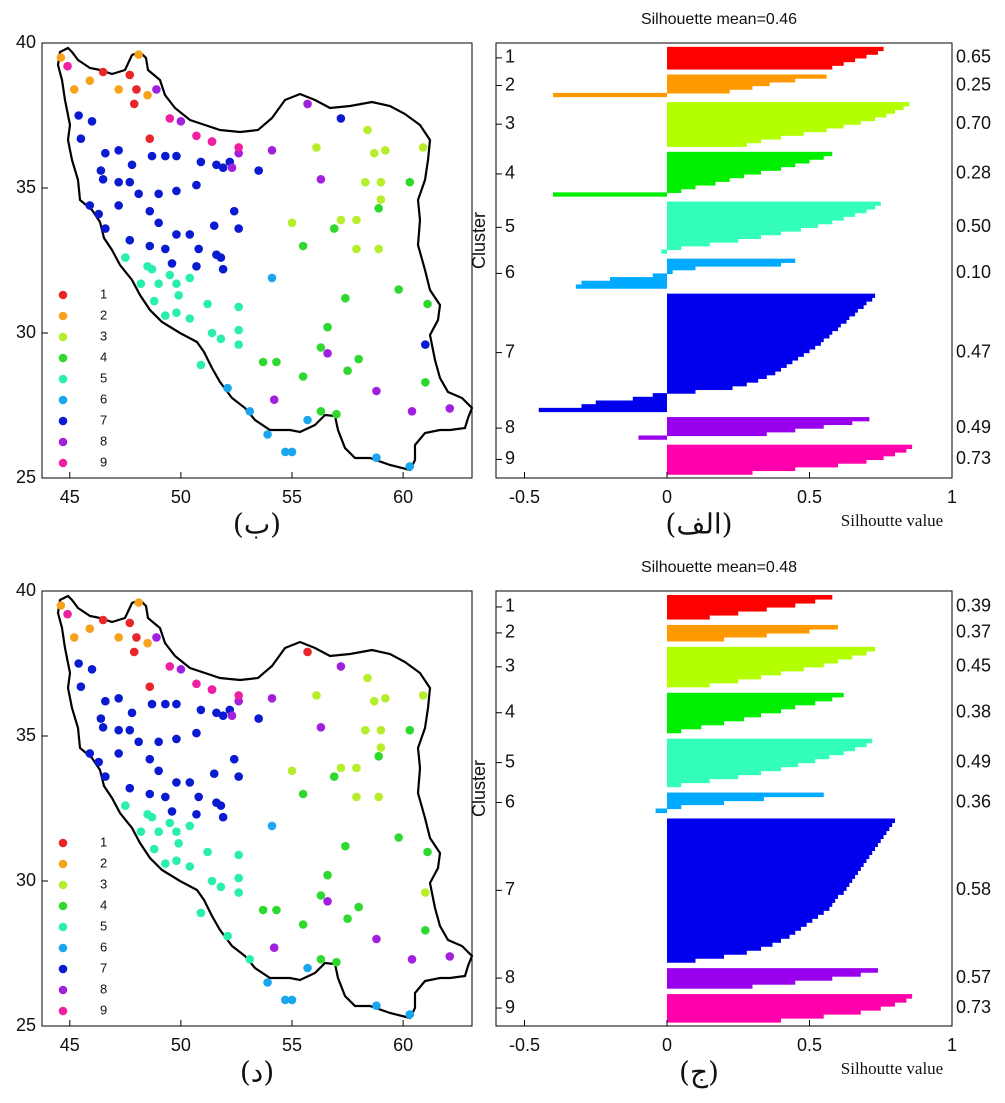  I want to click on mean-label: 0.45, so click(973, 666).